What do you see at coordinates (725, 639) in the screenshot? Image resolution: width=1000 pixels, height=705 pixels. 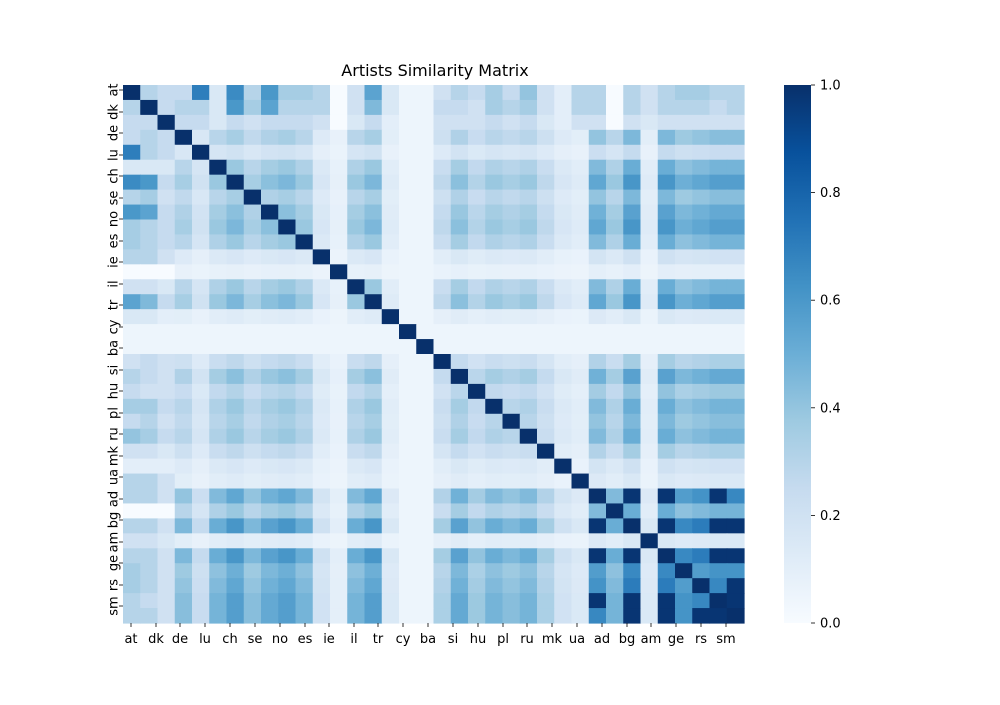 I see `x-tick-label: sm` at bounding box center [725, 639].